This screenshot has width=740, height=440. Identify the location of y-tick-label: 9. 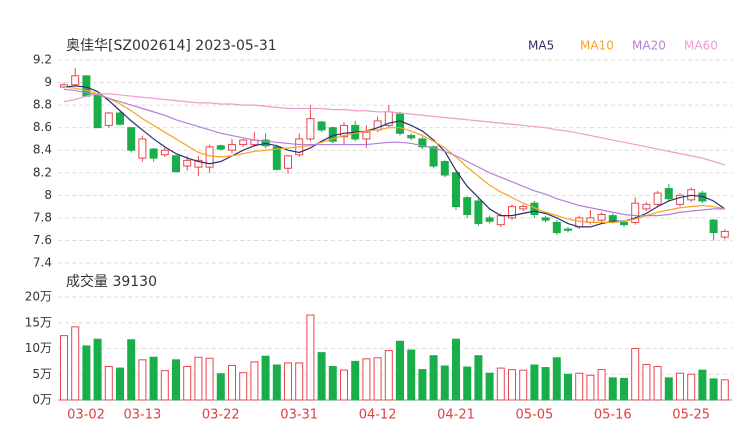
(48, 82).